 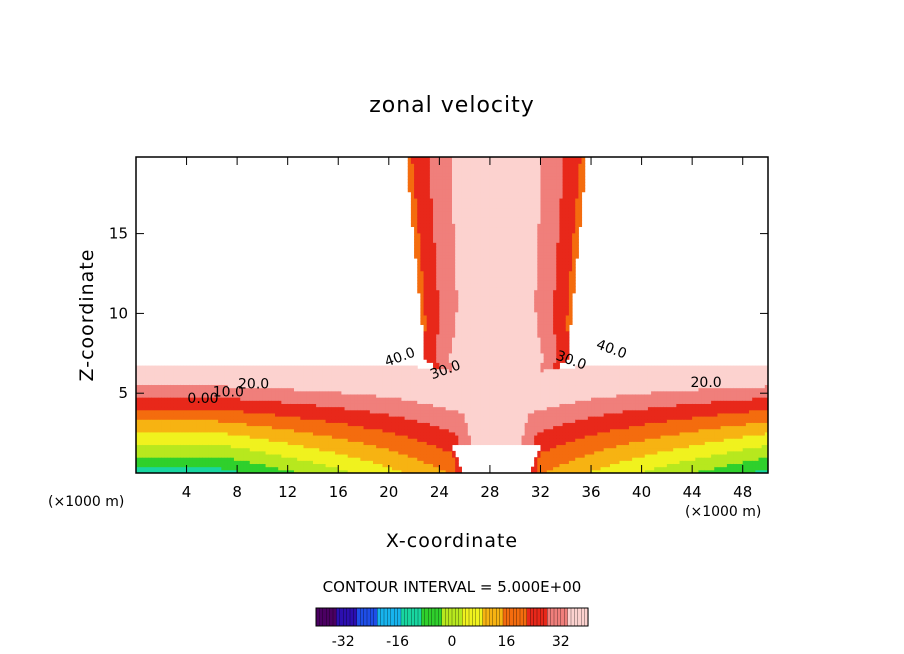 What do you see at coordinates (118, 234) in the screenshot?
I see `y-tick-label: 15` at bounding box center [118, 234].